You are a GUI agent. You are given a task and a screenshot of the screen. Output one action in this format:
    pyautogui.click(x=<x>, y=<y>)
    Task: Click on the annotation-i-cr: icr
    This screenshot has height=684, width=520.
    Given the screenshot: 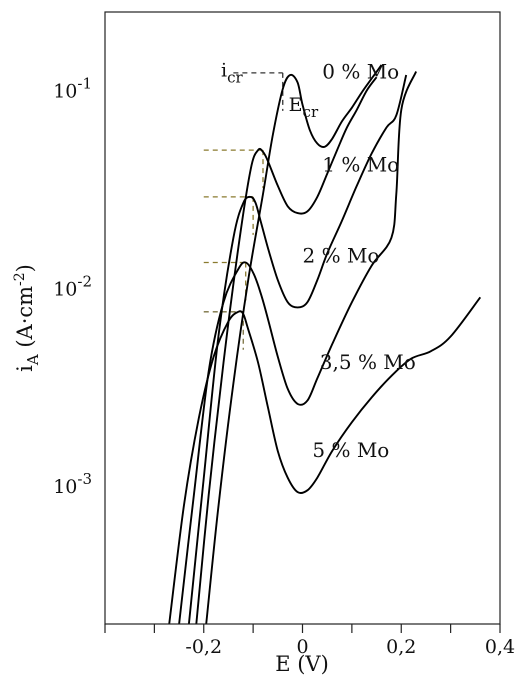 What is the action you would take?
    pyautogui.click(x=232, y=72)
    